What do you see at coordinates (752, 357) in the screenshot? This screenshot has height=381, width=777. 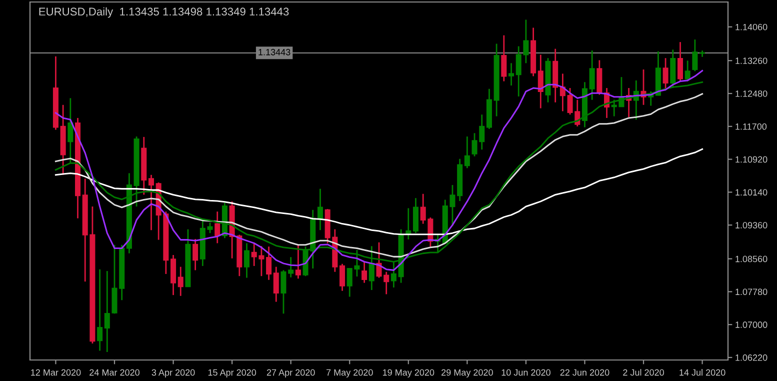 I see `y-tick-label: 1.06220` at bounding box center [752, 357].